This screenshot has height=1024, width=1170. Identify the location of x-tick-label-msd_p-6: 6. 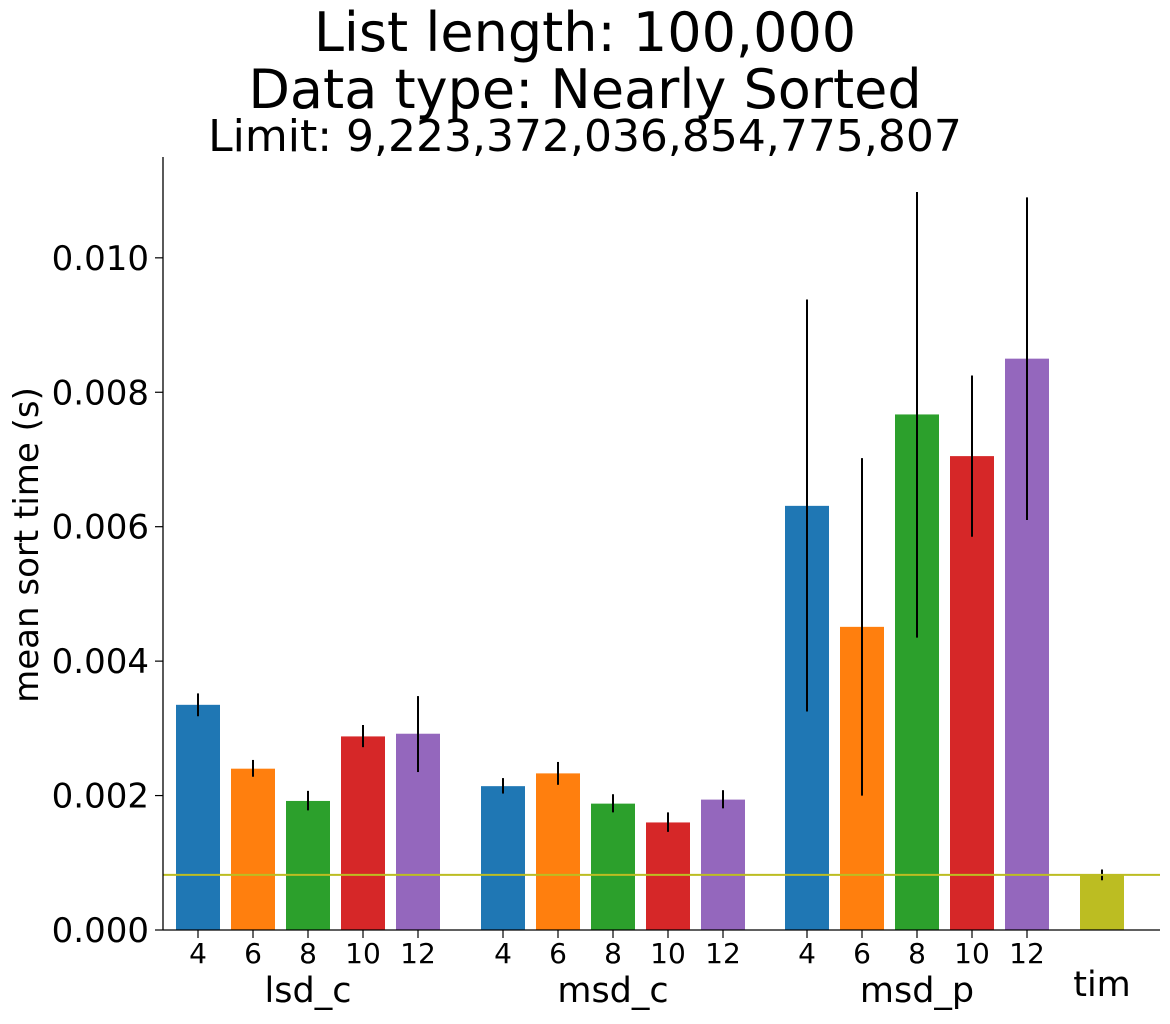
(862, 953).